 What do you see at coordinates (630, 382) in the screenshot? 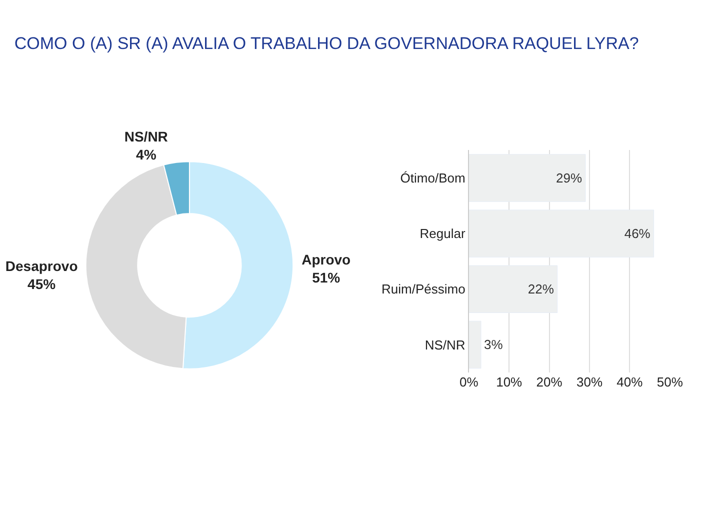
I see `x-tick-label: 40%` at bounding box center [630, 382].